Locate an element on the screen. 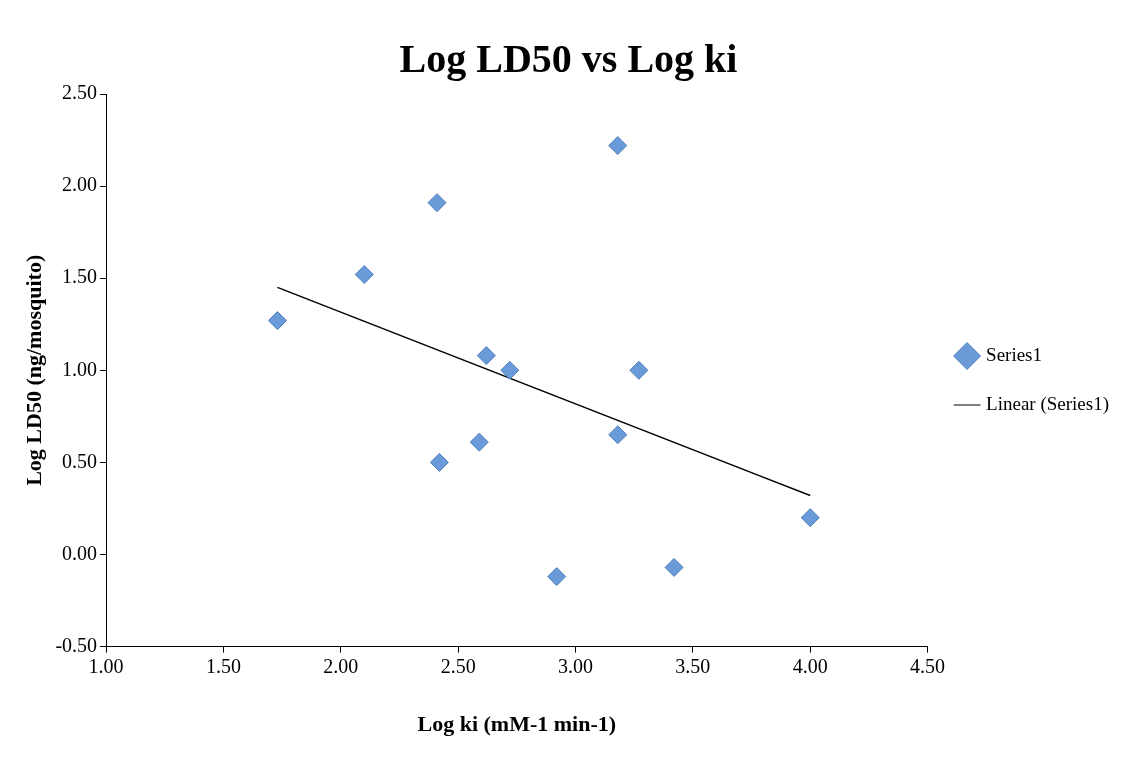  y-tick-label: 0.50 is located at coordinates (80, 460).